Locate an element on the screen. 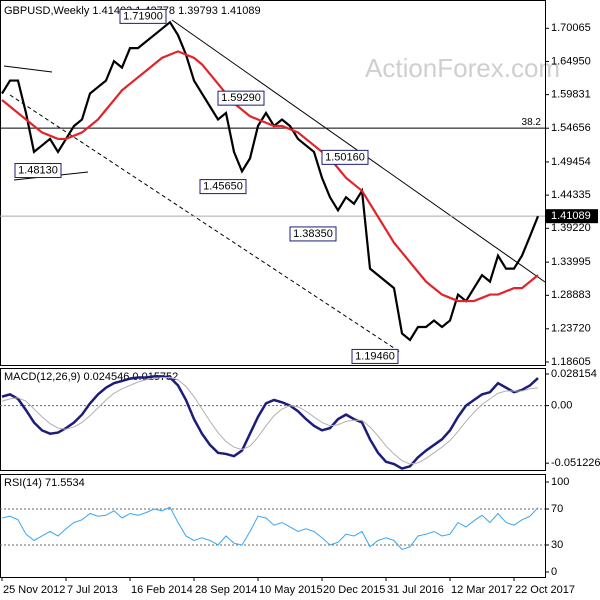  x-tick-label: 7 Jul 2013 is located at coordinates (92, 590).